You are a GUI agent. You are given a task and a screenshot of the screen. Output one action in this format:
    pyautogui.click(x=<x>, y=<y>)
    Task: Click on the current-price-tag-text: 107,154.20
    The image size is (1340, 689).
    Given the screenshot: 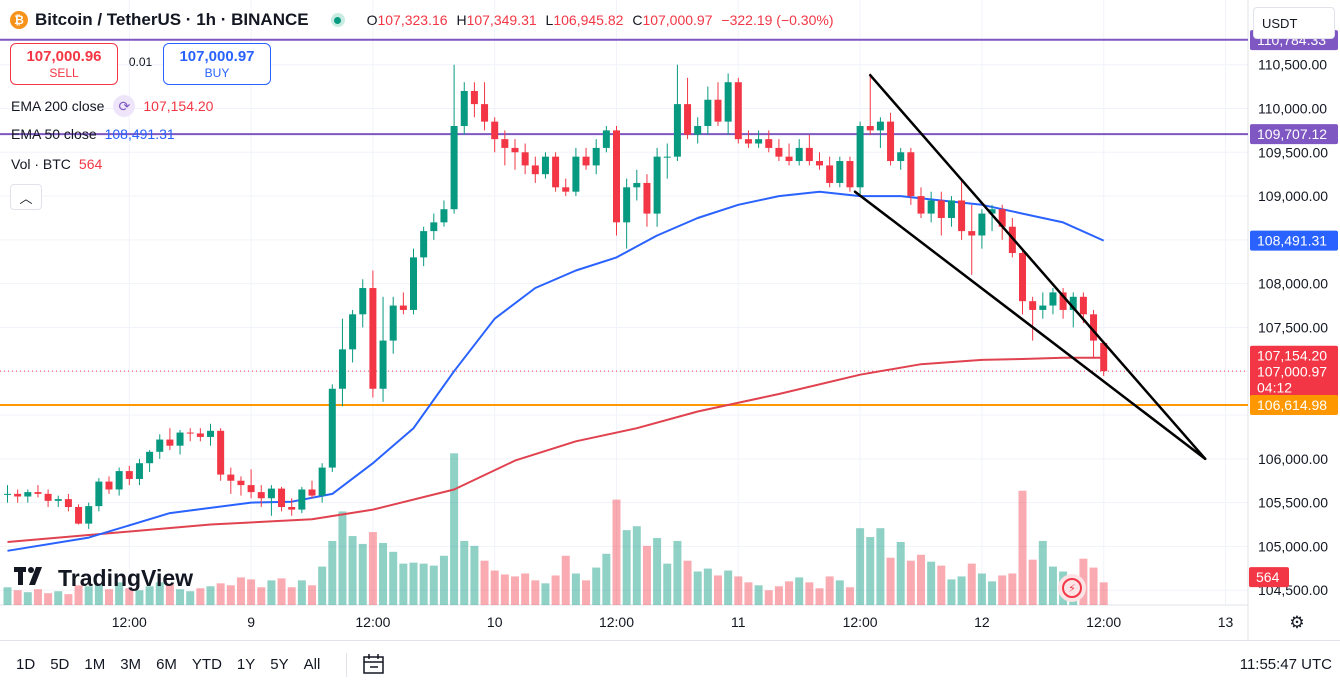 What is the action you would take?
    pyautogui.click(x=1292, y=356)
    